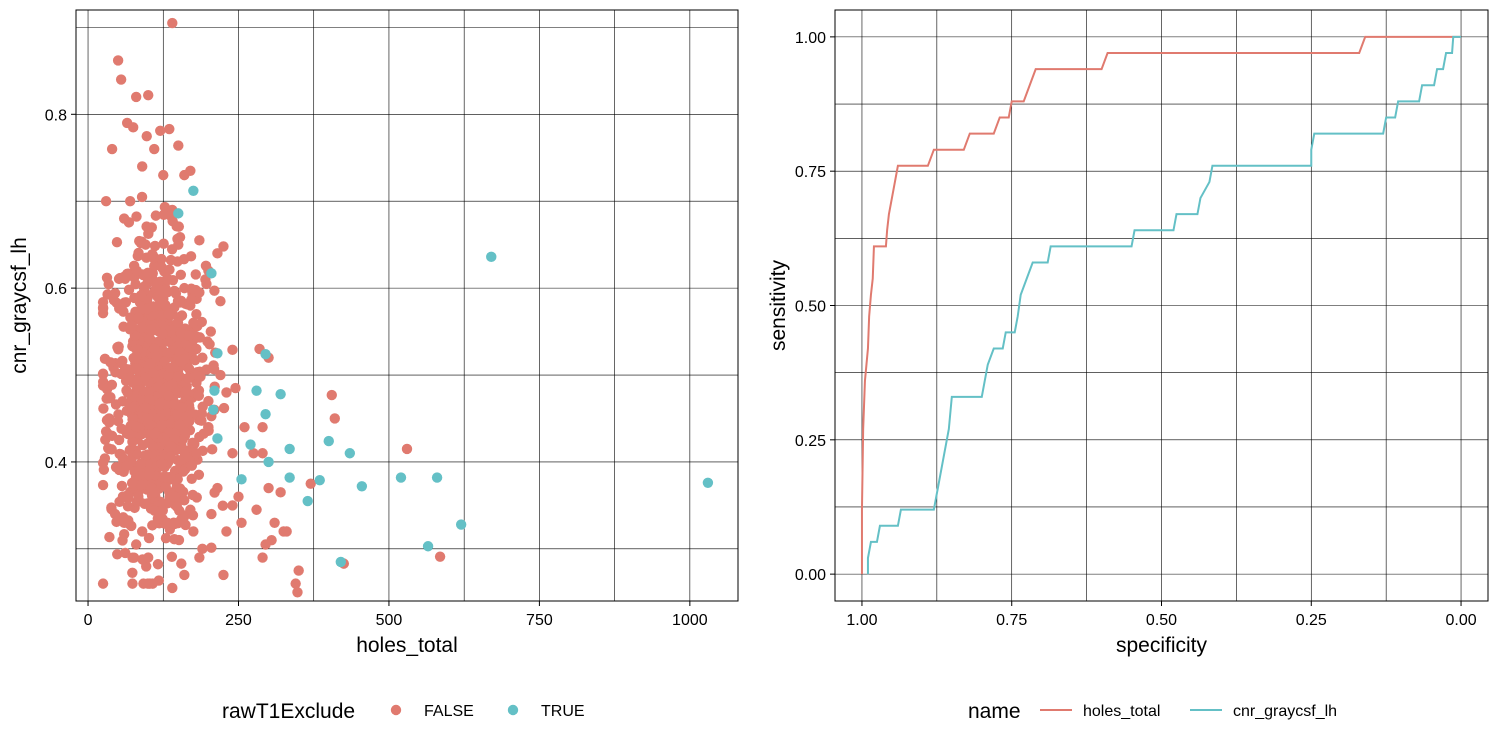 The width and height of the screenshot is (1500, 750). What do you see at coordinates (396, 710) in the screenshot?
I see `legend-key-false` at bounding box center [396, 710].